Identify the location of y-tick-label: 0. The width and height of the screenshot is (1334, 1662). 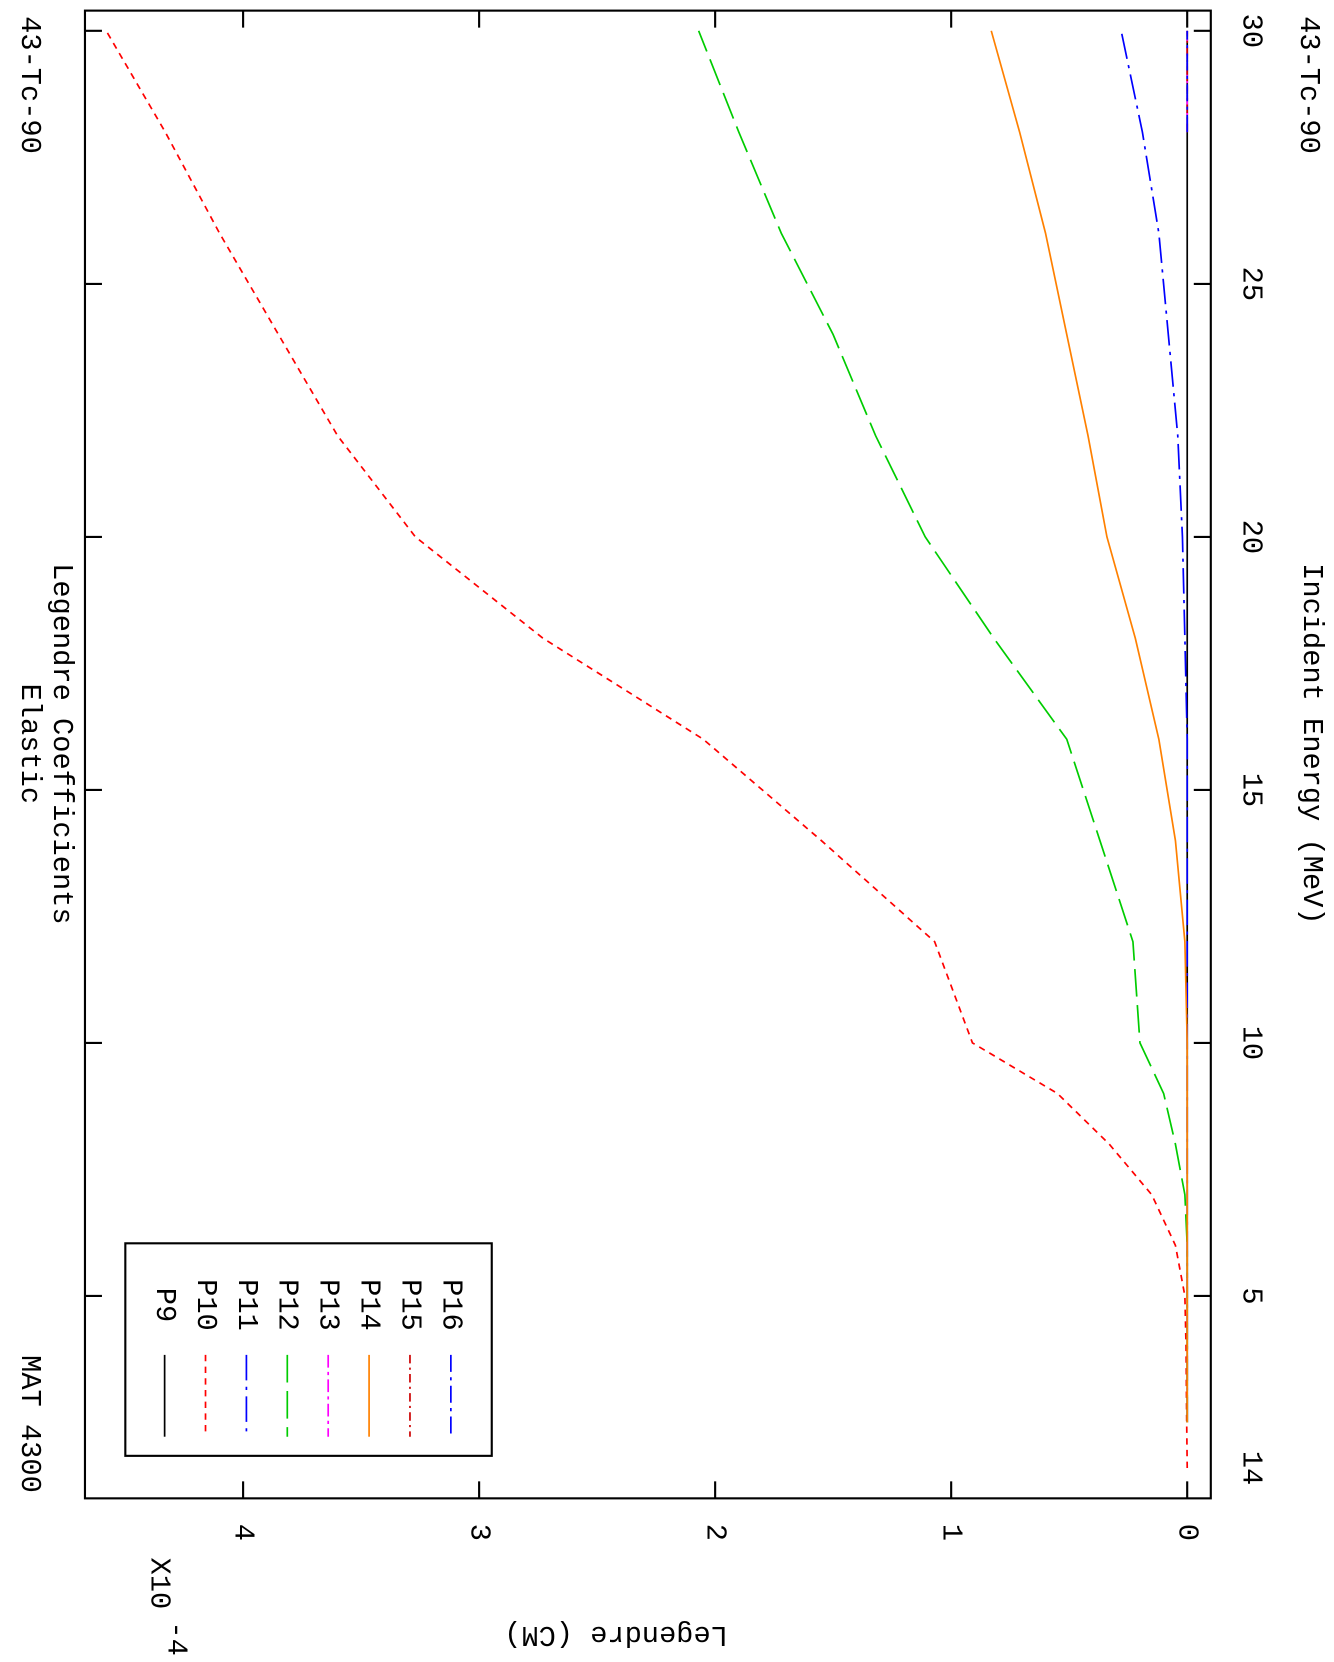
(1187, 1532).